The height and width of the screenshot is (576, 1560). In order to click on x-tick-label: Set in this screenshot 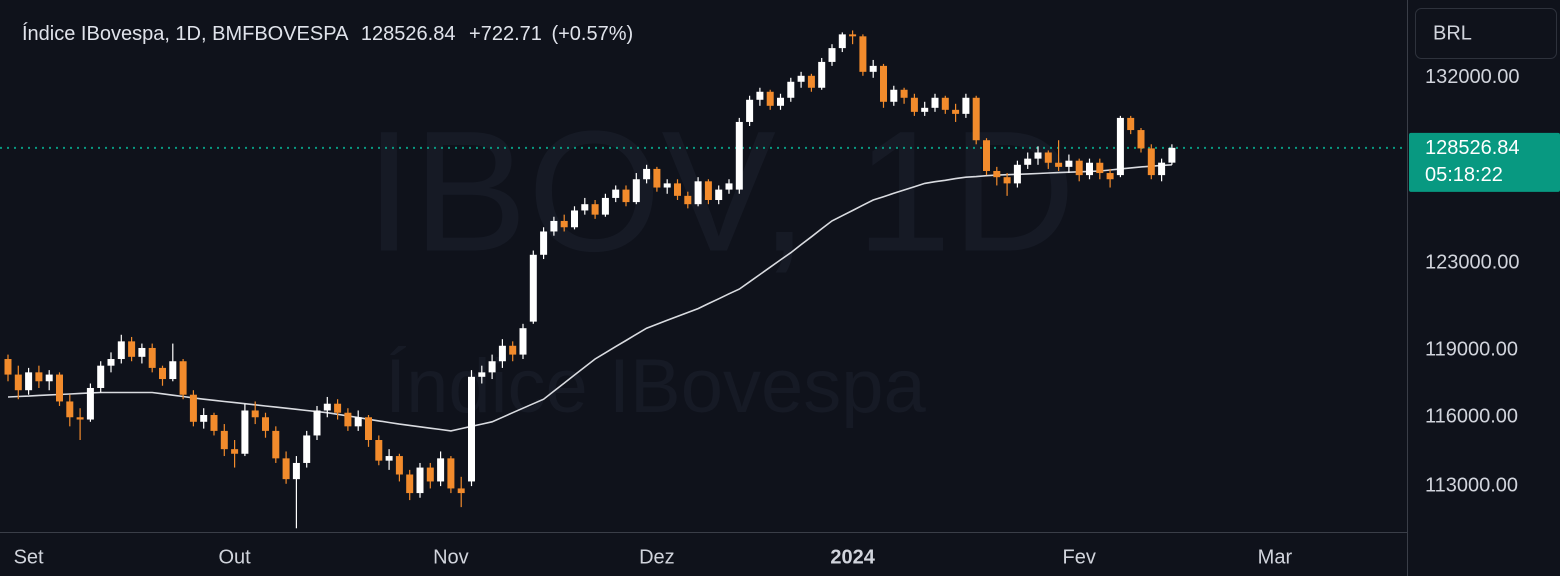, I will do `click(29, 557)`.